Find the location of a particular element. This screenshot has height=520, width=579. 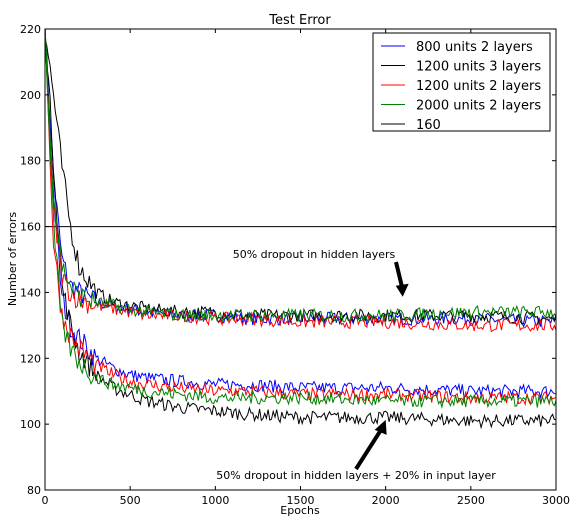

x-tick-label: 2500 is located at coordinates (471, 500).